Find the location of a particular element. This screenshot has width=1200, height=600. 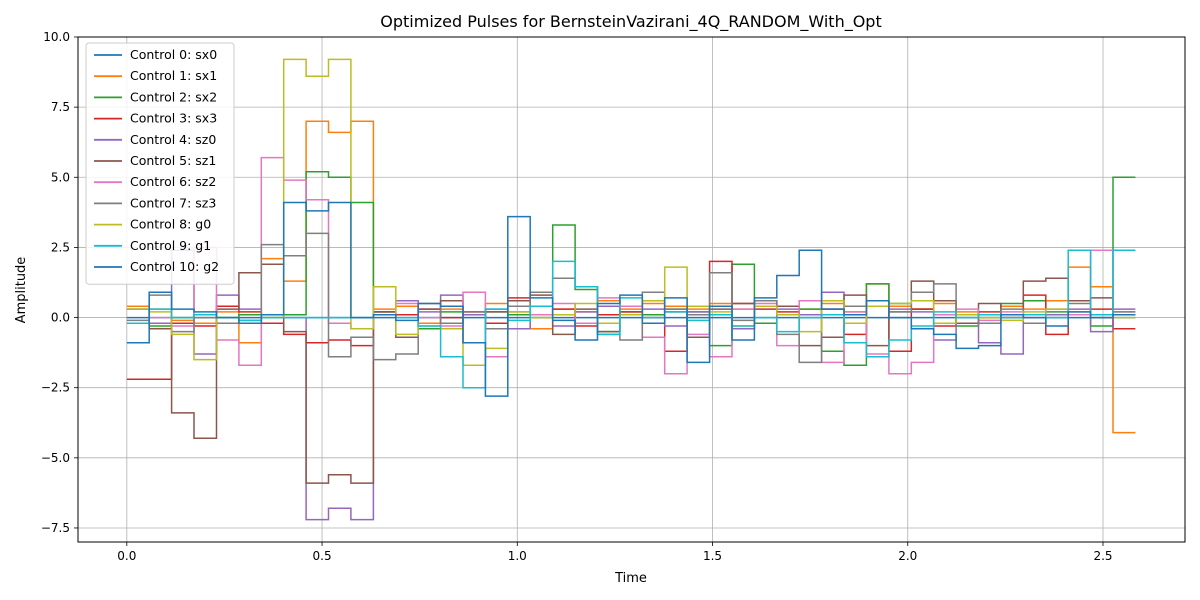

legend-label: Control 6: sz2 is located at coordinates (173, 181).